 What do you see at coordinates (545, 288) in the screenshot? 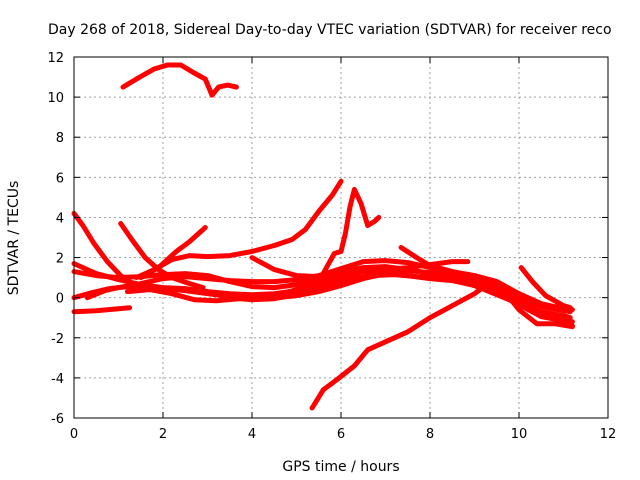
I see `series-line-s16` at bounding box center [545, 288].